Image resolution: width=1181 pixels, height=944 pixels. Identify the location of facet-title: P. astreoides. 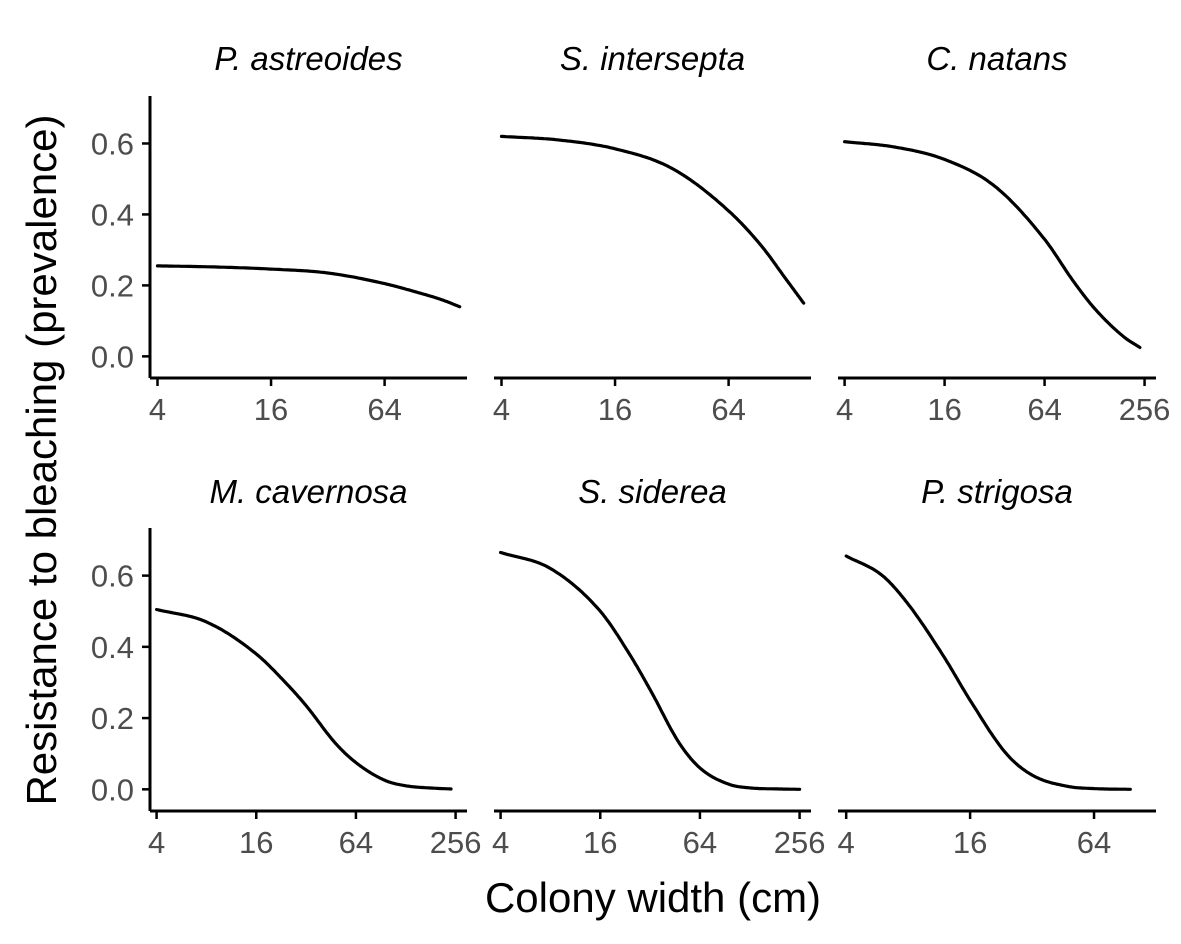
(308, 58).